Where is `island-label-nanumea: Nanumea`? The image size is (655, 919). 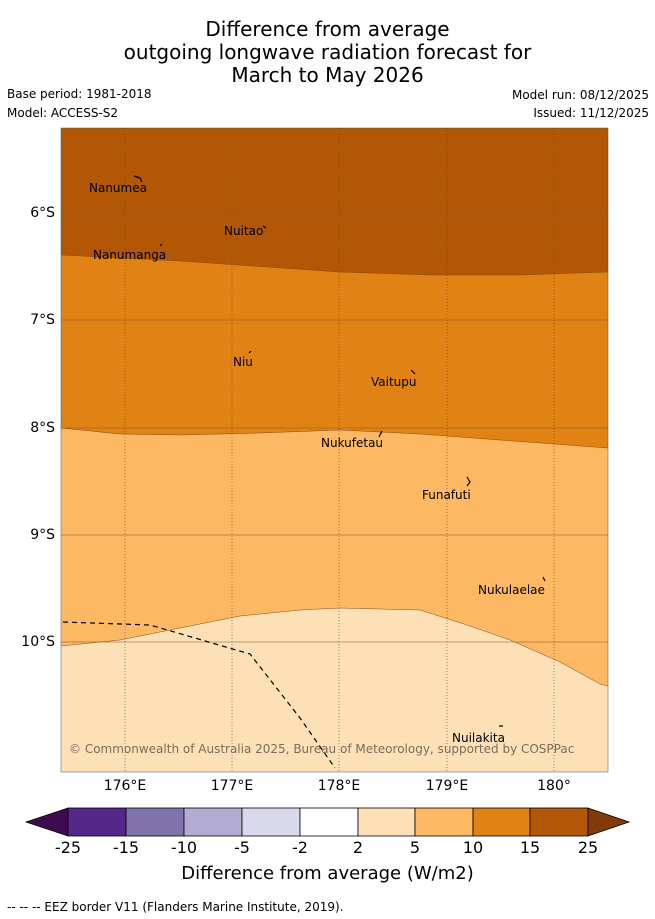
island-label-nanumea: Nanumea is located at coordinates (118, 188).